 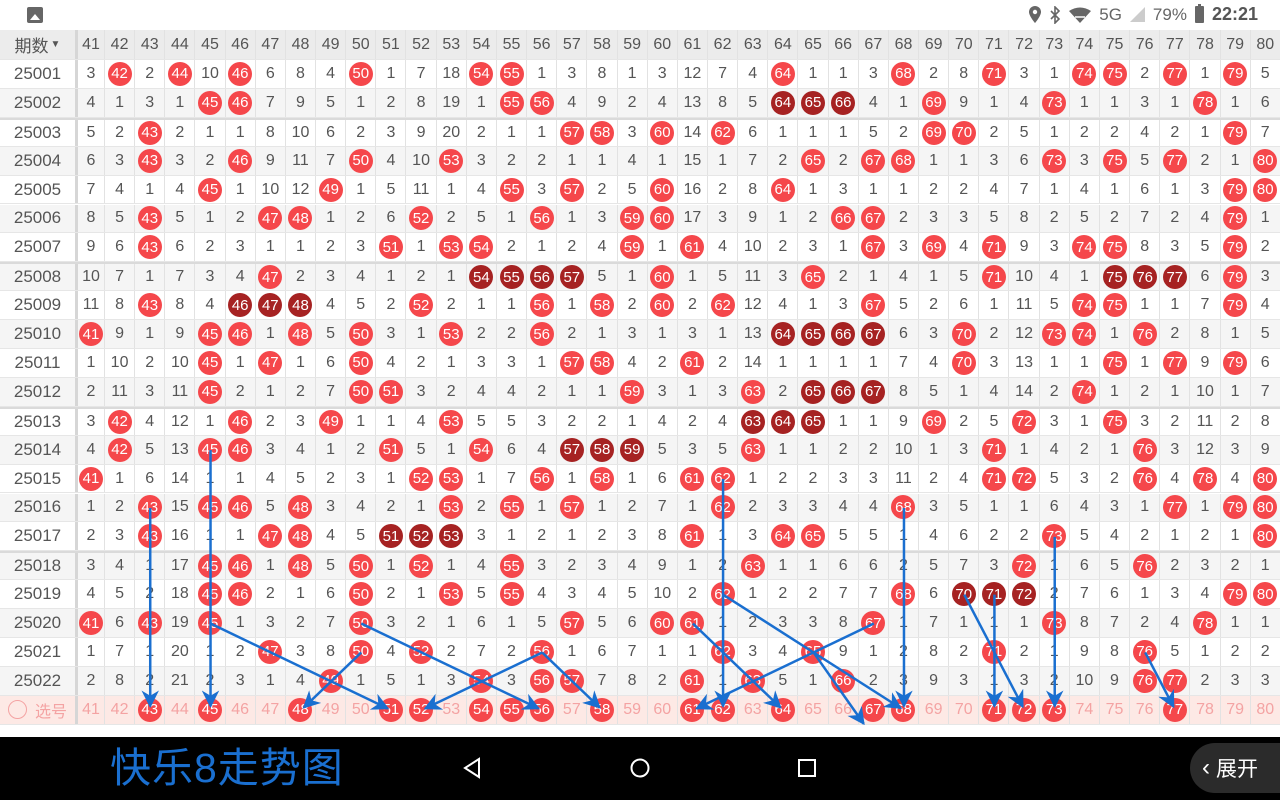 I want to click on selected-number: 51, so click(x=391, y=709).